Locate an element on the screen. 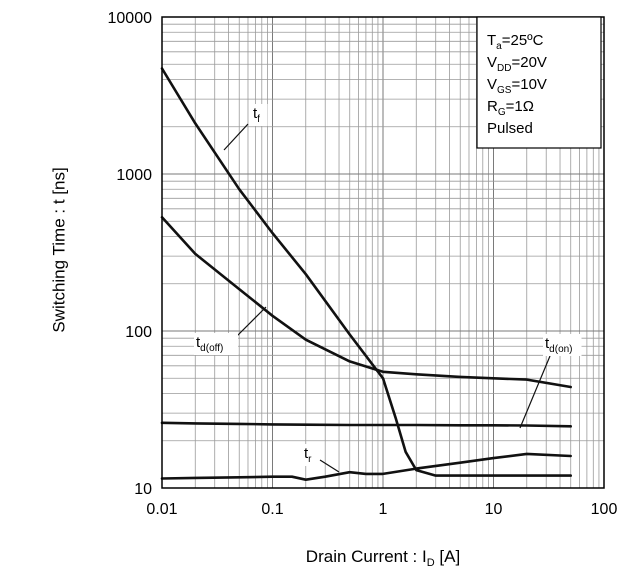  y-tick-label: 100 is located at coordinates (138, 332).